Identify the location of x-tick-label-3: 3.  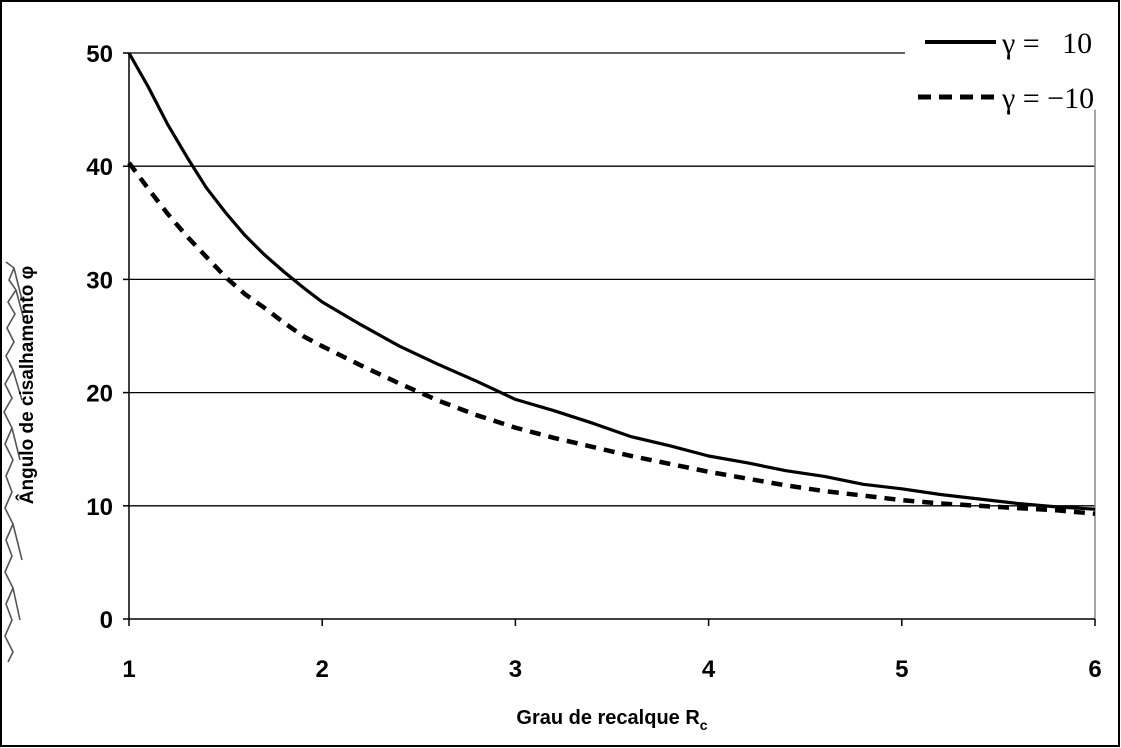
(515, 669).